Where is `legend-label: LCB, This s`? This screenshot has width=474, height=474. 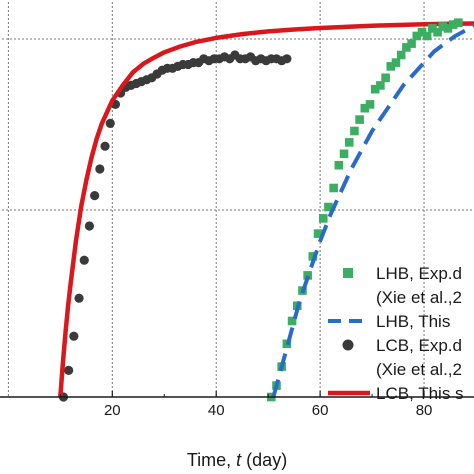
legend-label: LCB, This s is located at coordinates (420, 393).